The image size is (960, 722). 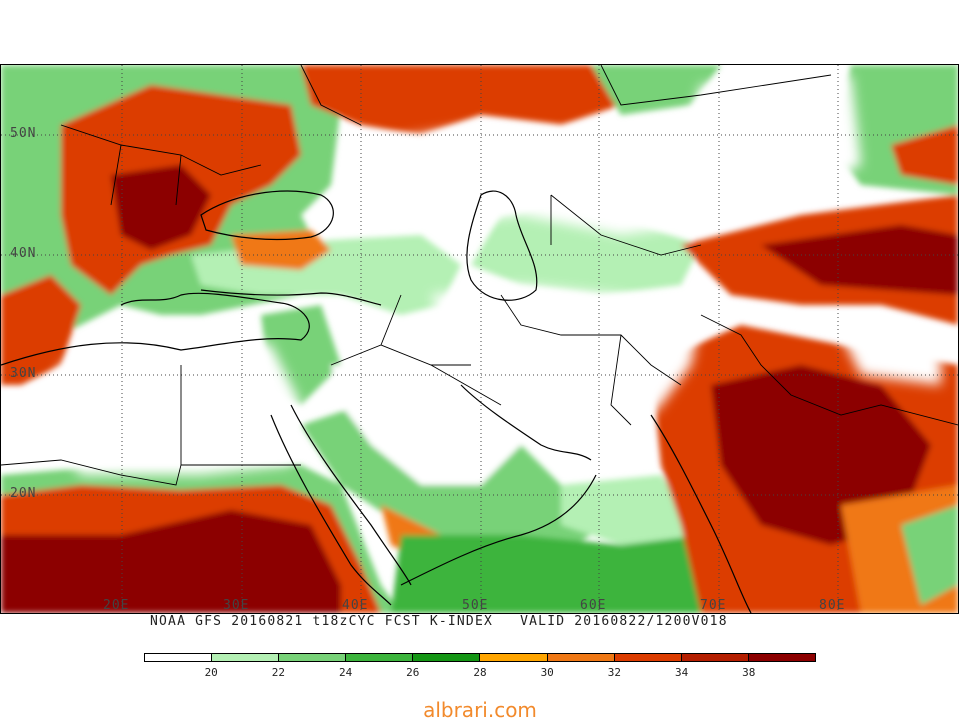 What do you see at coordinates (886, 350) in the screenshot?
I see `hole-tibet` at bounding box center [886, 350].